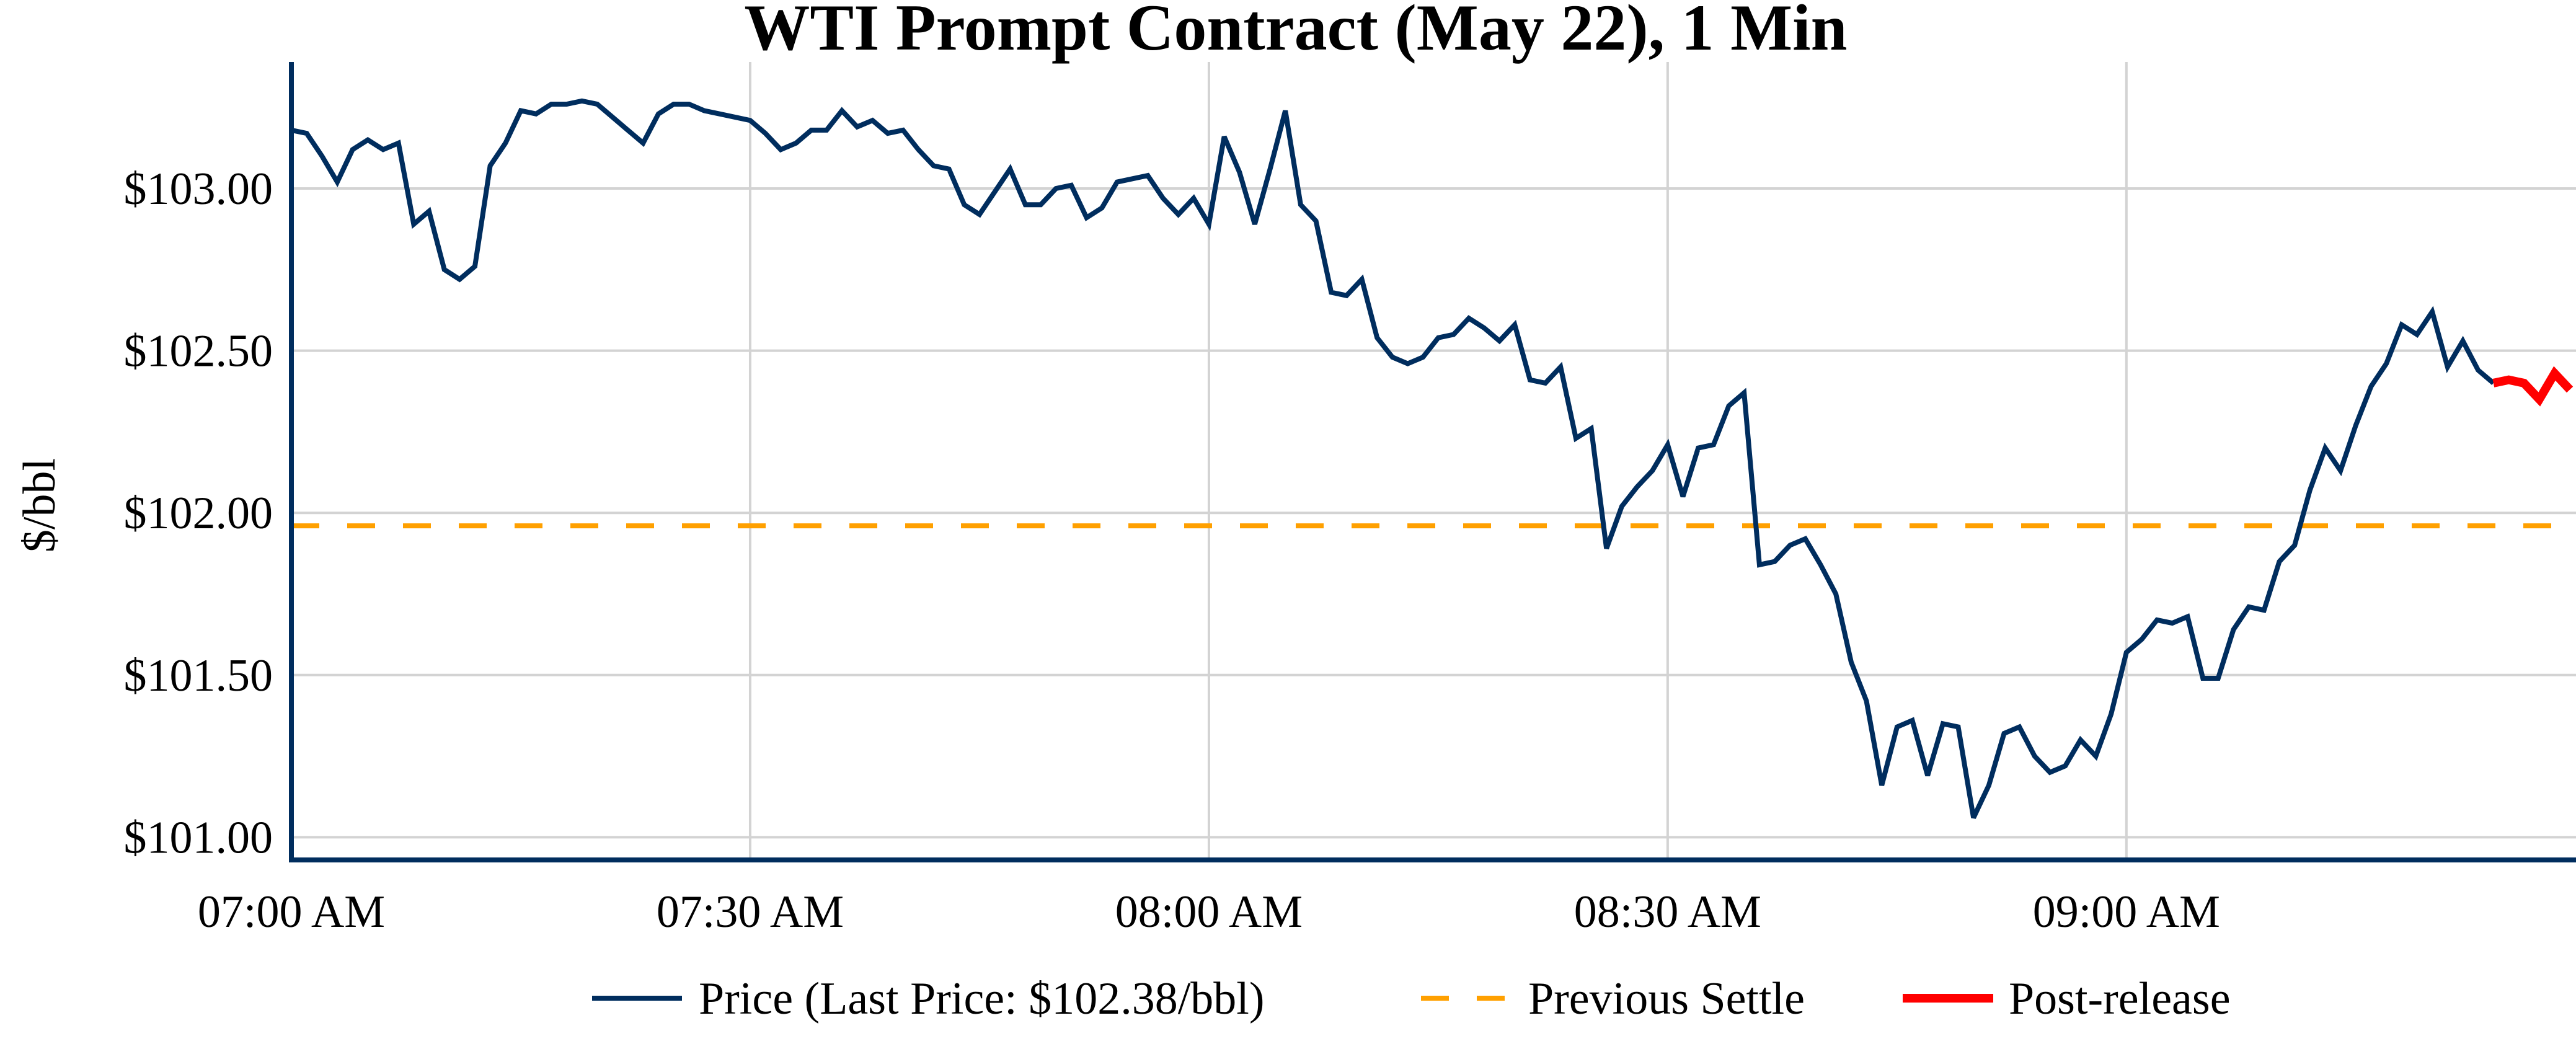  I want to click on x-tick-label: 07:00 AM, so click(291, 912).